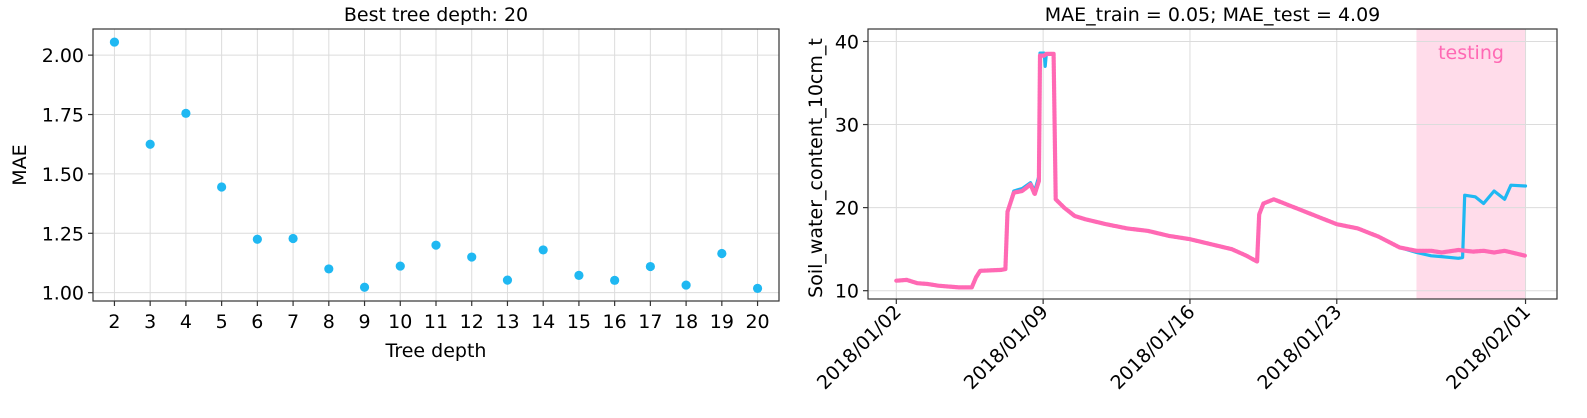 This screenshot has height=418, width=1587. What do you see at coordinates (63, 234) in the screenshot?
I see `y-tick-label: 1.25` at bounding box center [63, 234].